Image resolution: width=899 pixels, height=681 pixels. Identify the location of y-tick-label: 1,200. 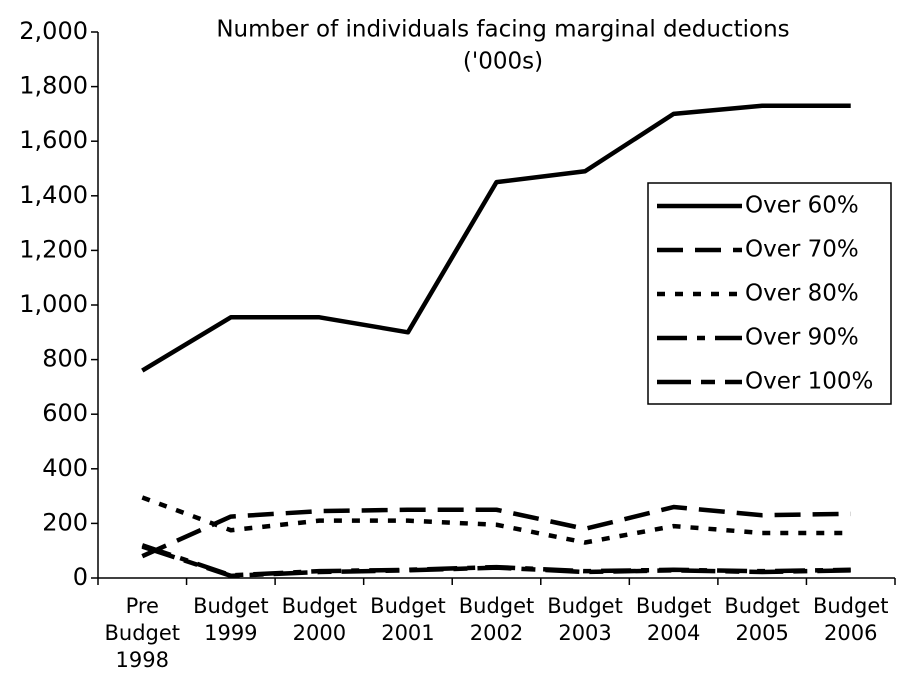
(53, 249).